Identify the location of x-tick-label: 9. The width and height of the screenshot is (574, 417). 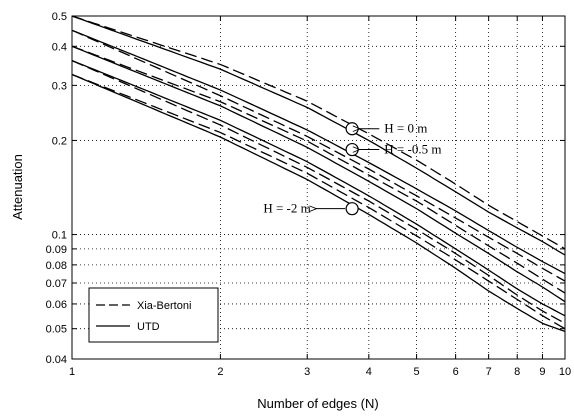
(542, 372).